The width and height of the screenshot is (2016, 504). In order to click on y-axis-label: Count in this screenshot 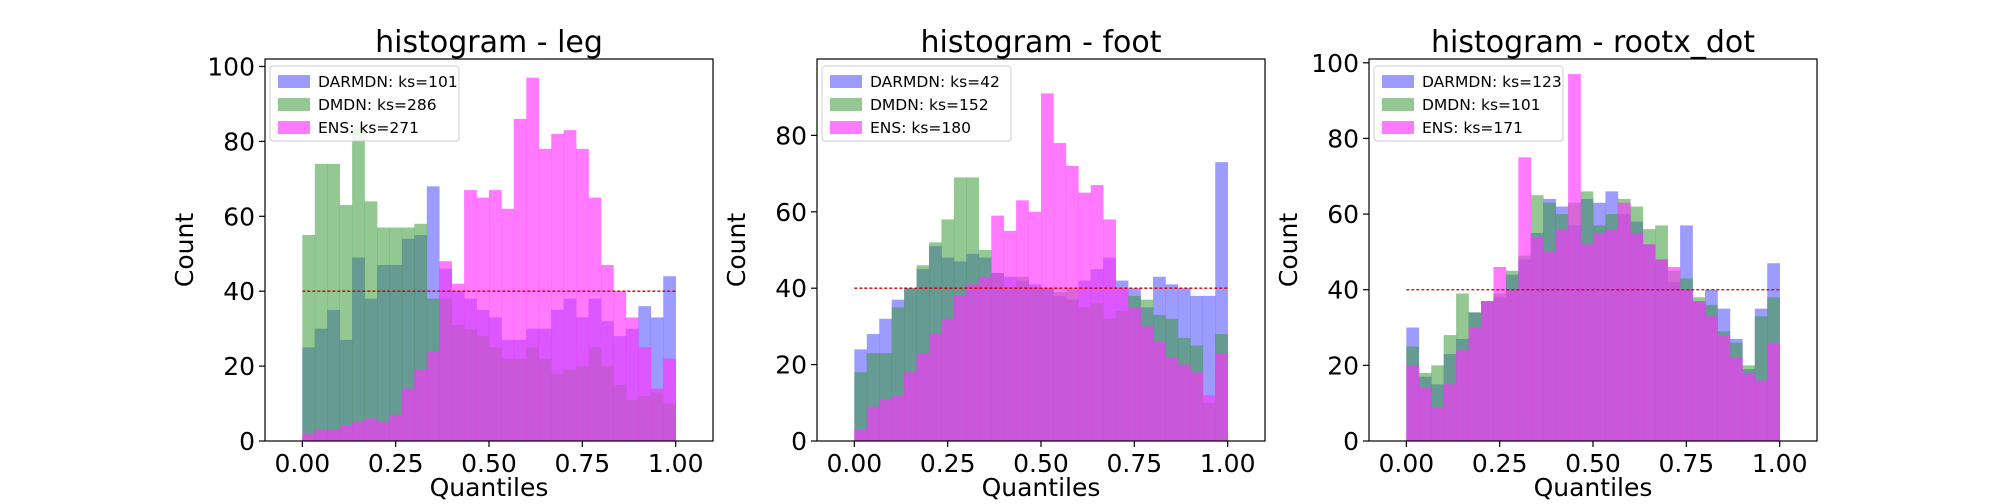, I will do `click(1288, 250)`.